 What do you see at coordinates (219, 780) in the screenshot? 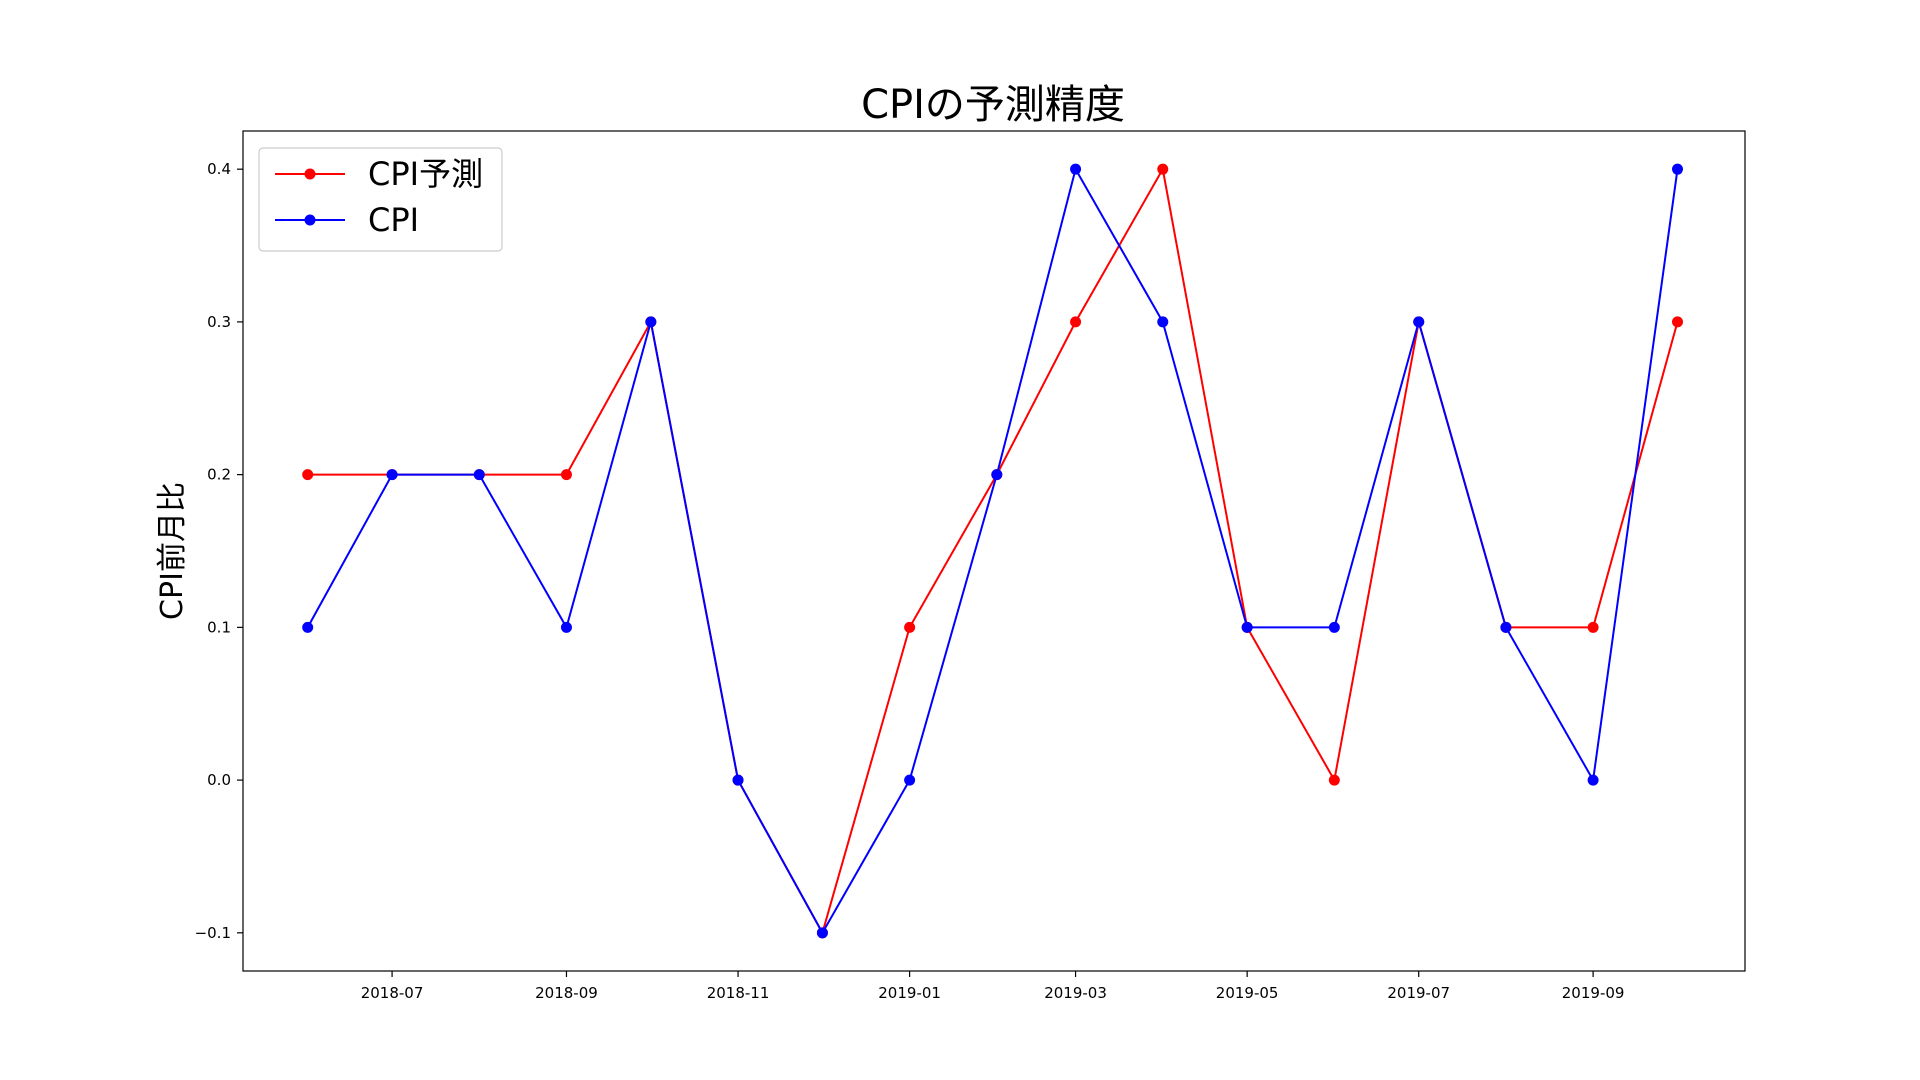
I see `y-tick-label: 0.0` at bounding box center [219, 780].